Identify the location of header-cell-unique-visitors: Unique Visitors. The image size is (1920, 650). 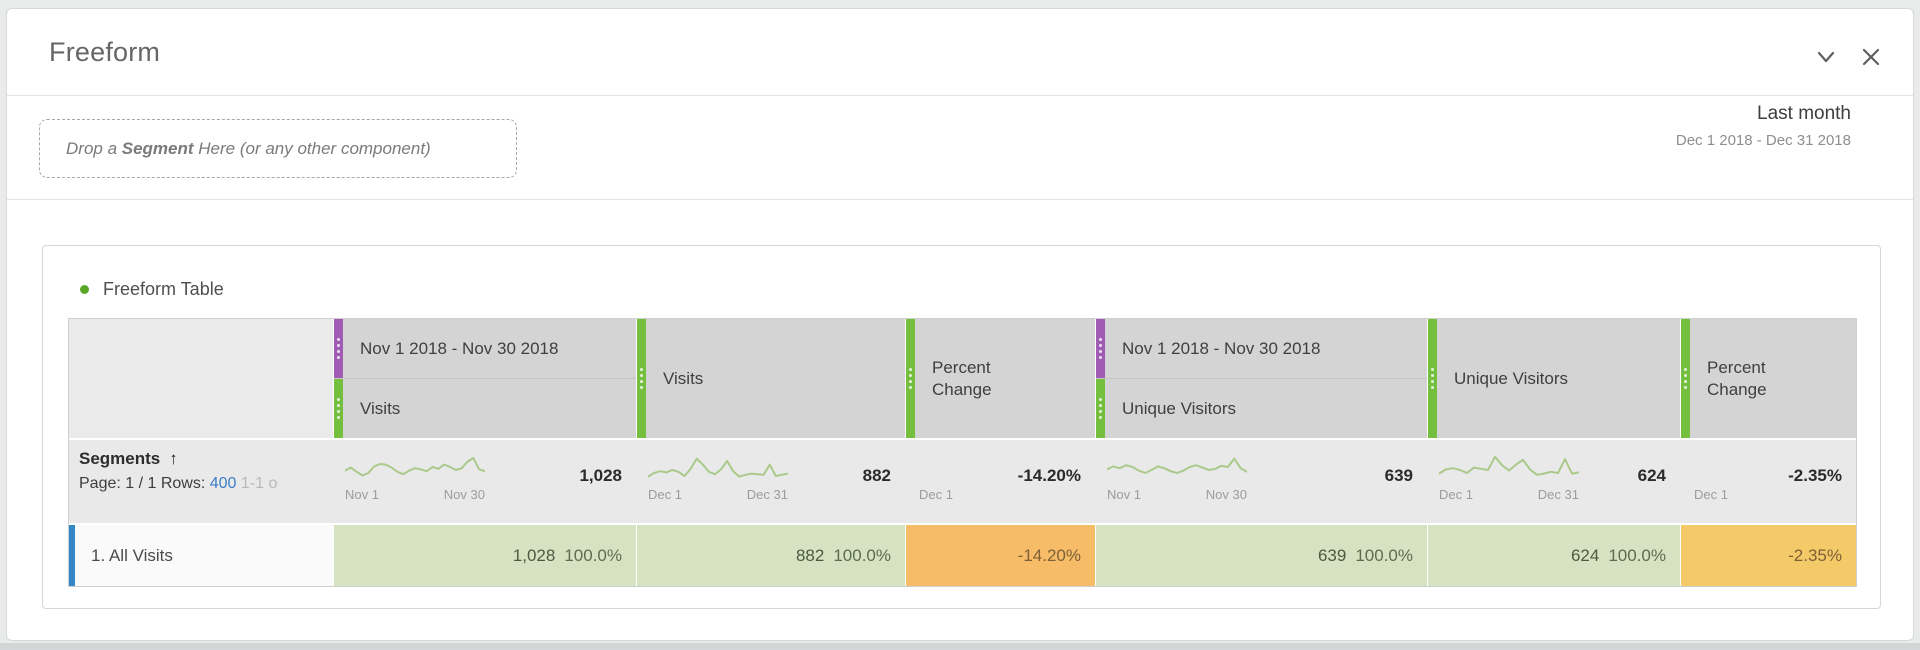
(1553, 378).